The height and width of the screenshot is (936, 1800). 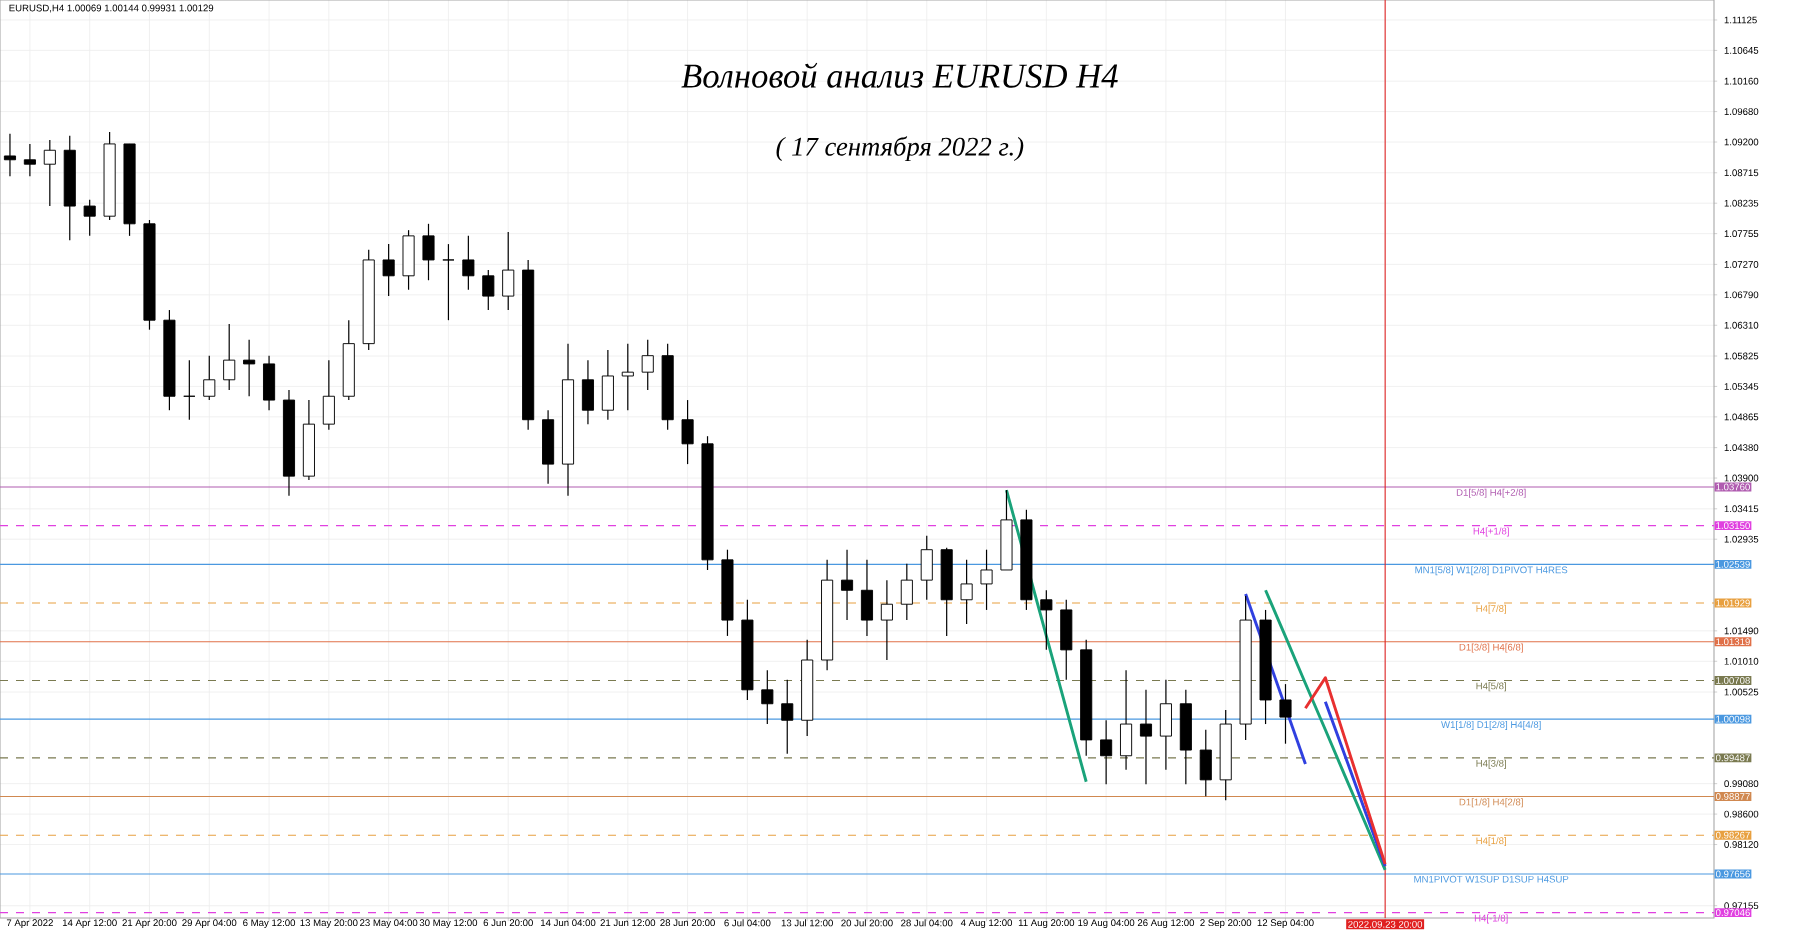 What do you see at coordinates (900, 149) in the screenshot?
I see `text: ( 17 сентября 2022 г.)` at bounding box center [900, 149].